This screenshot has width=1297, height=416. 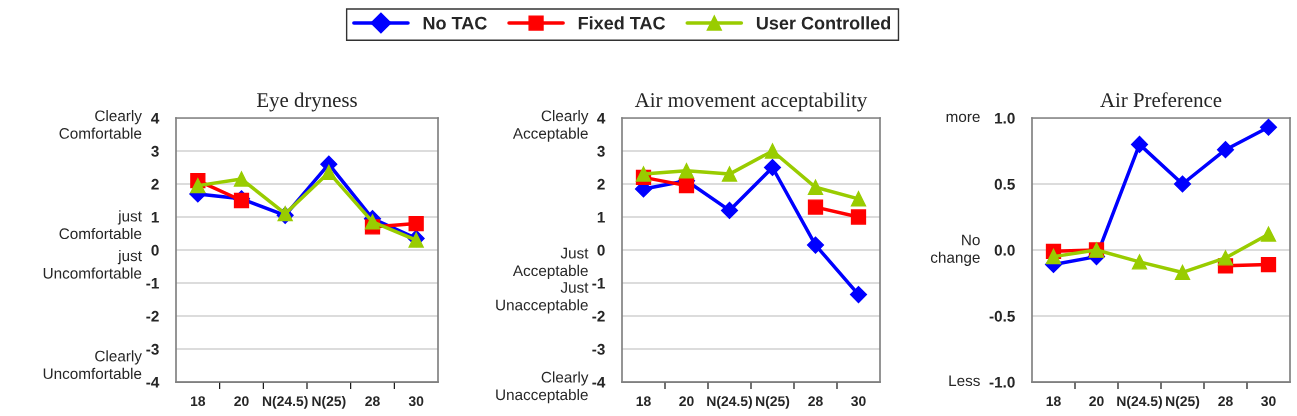 I want to click on legend-label: No TAC, so click(x=455, y=23).